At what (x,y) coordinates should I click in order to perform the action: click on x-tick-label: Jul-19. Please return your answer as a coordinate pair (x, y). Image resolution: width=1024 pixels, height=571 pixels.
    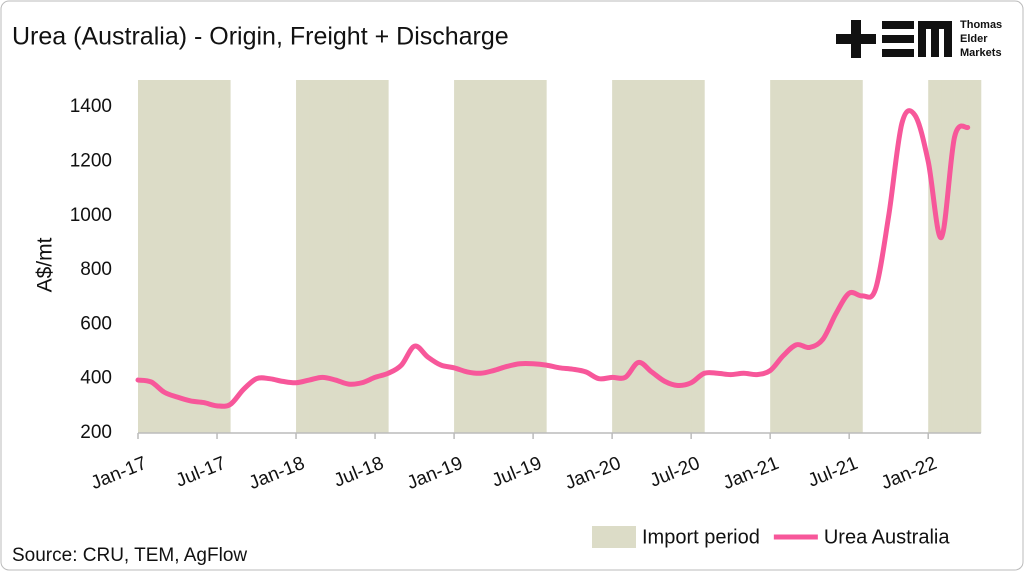
    Looking at the image, I should click on (517, 472).